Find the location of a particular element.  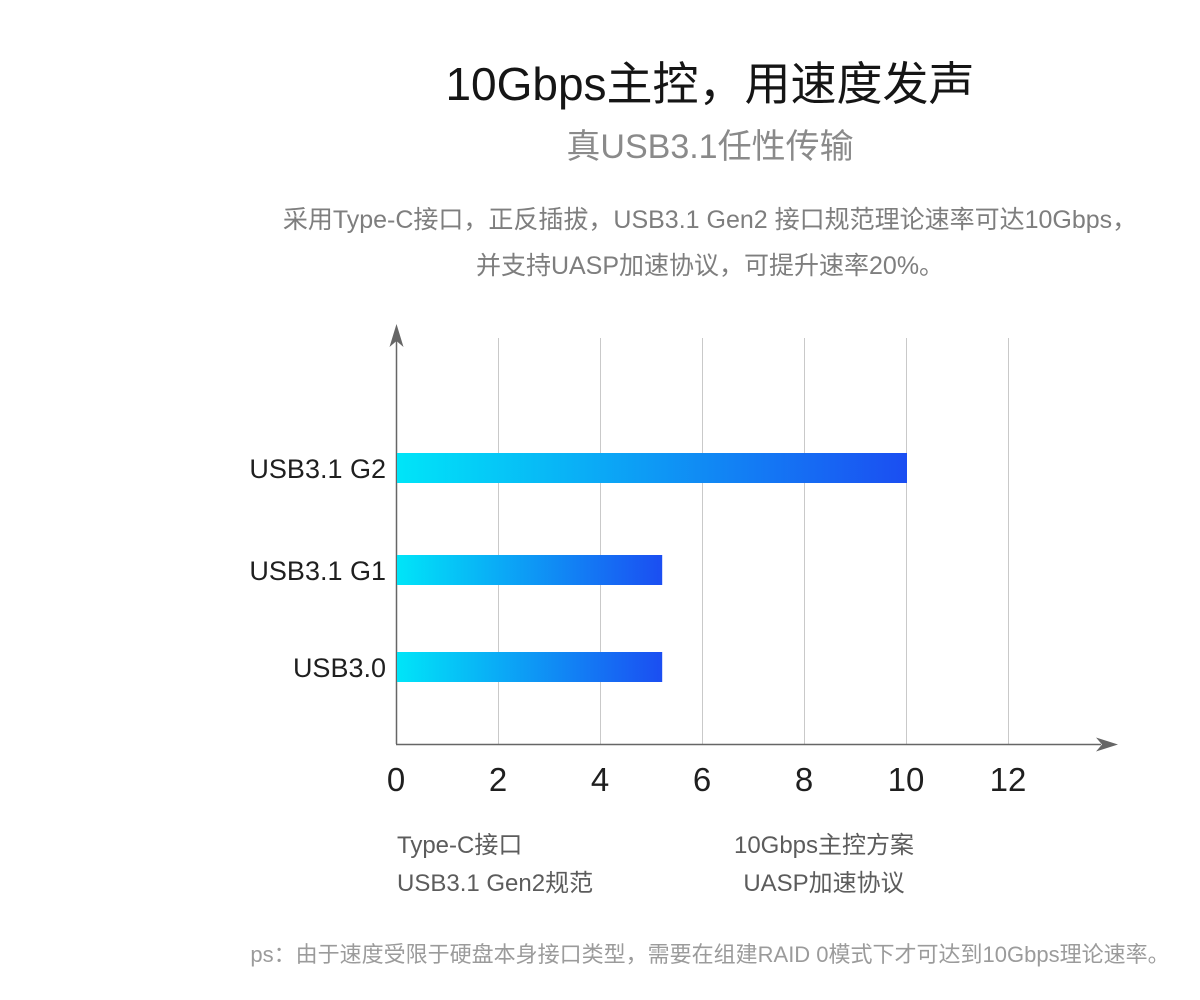

category-label-2: USB3.0 is located at coordinates (339, 668).